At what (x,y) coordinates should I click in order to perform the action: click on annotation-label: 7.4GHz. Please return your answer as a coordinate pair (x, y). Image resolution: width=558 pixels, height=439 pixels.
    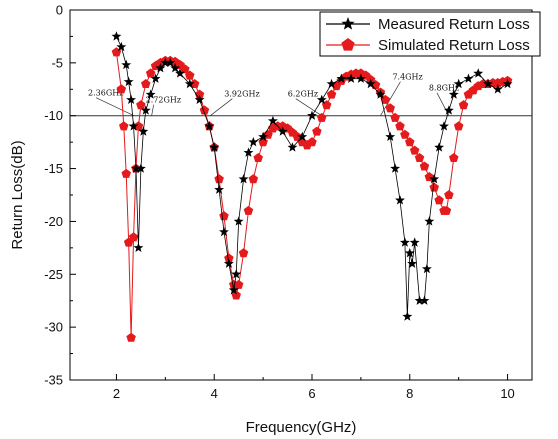
    Looking at the image, I should click on (407, 77).